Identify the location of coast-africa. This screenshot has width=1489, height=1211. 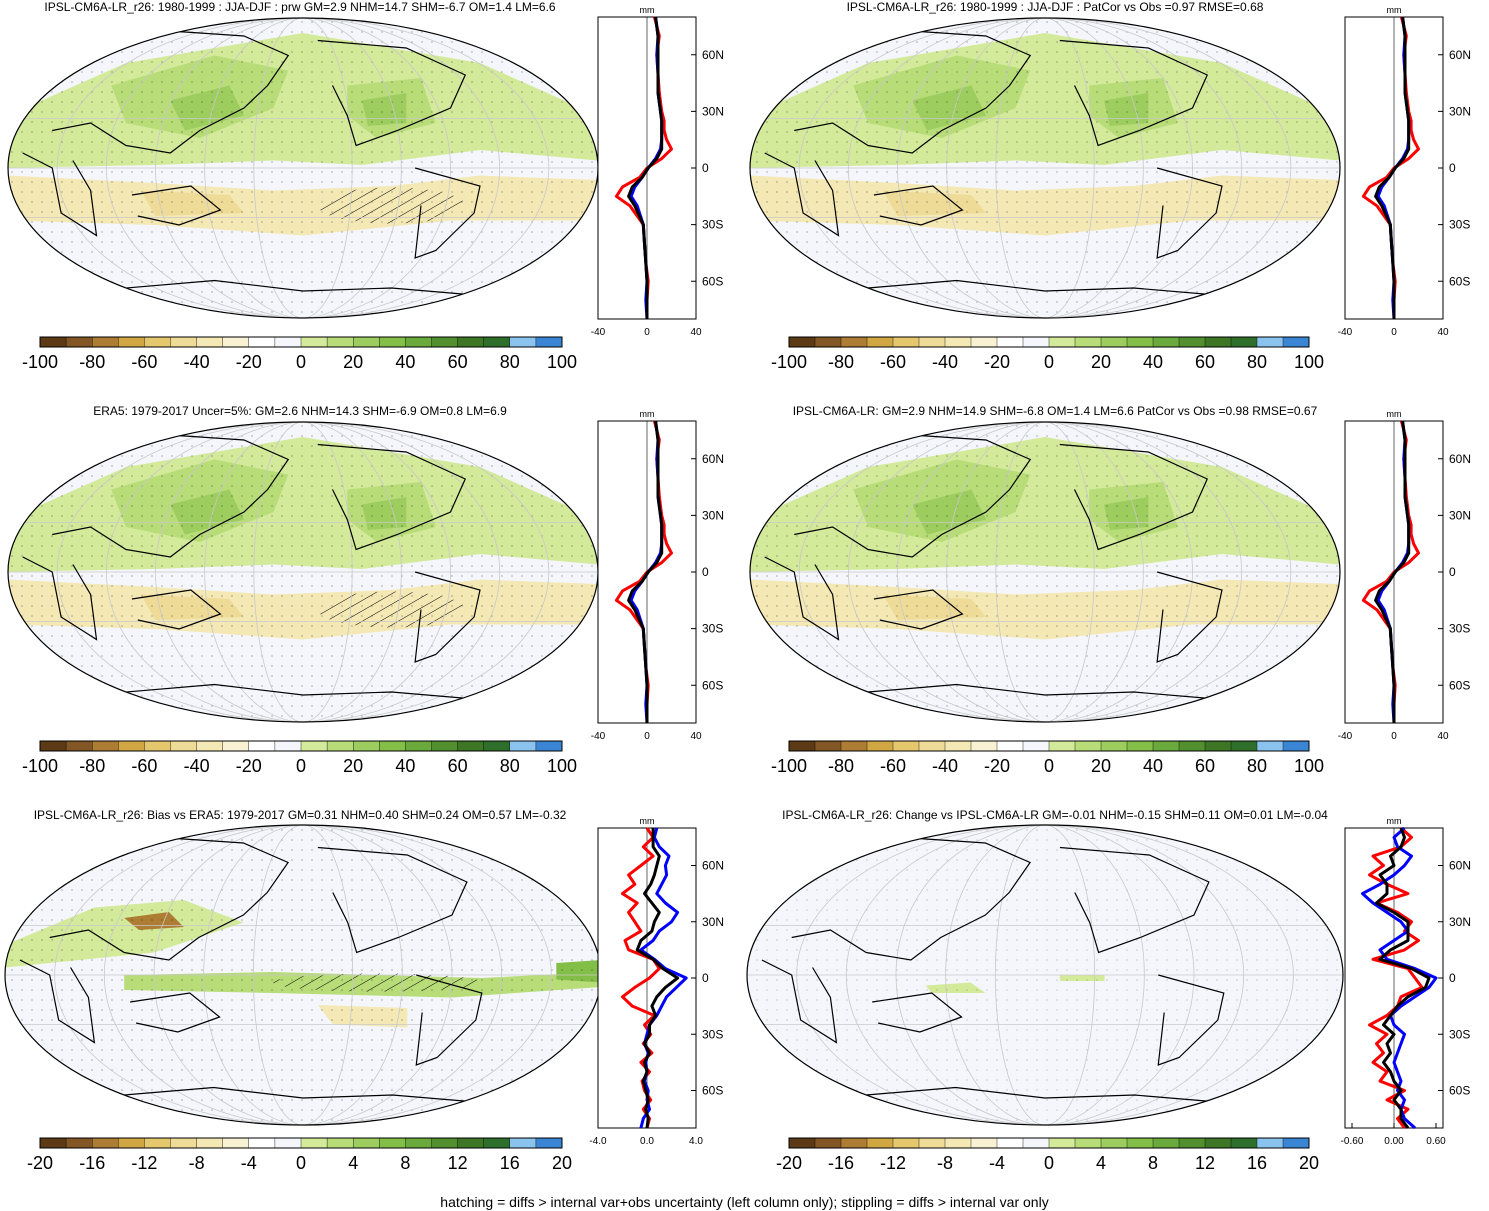
(802, 598).